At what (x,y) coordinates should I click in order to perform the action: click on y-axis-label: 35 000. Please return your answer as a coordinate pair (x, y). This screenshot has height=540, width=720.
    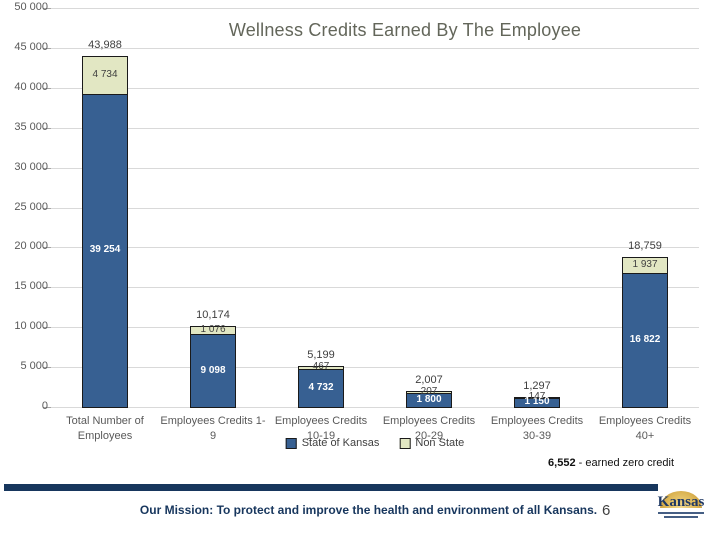
    Looking at the image, I should click on (31, 126).